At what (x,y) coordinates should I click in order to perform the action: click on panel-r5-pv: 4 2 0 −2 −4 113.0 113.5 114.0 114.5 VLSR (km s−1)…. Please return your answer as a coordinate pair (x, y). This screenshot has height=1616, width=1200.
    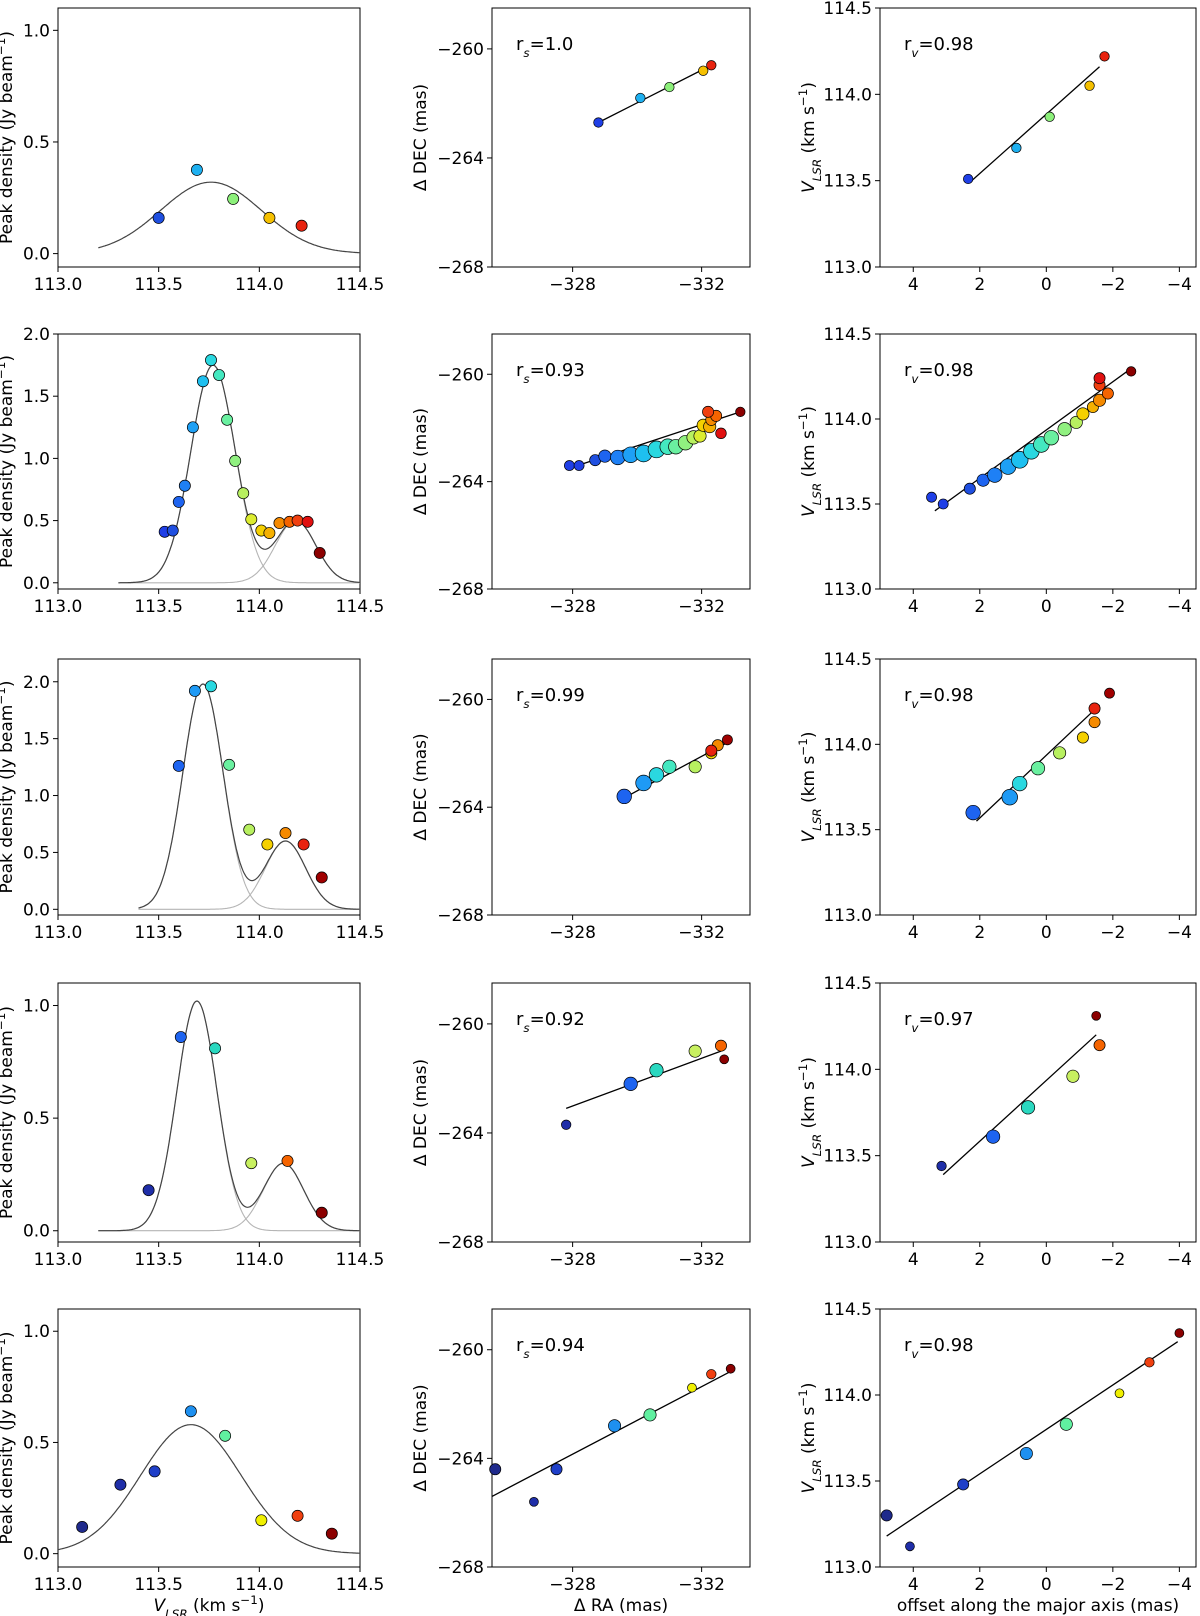
    Looking at the image, I should click on (996, 1458).